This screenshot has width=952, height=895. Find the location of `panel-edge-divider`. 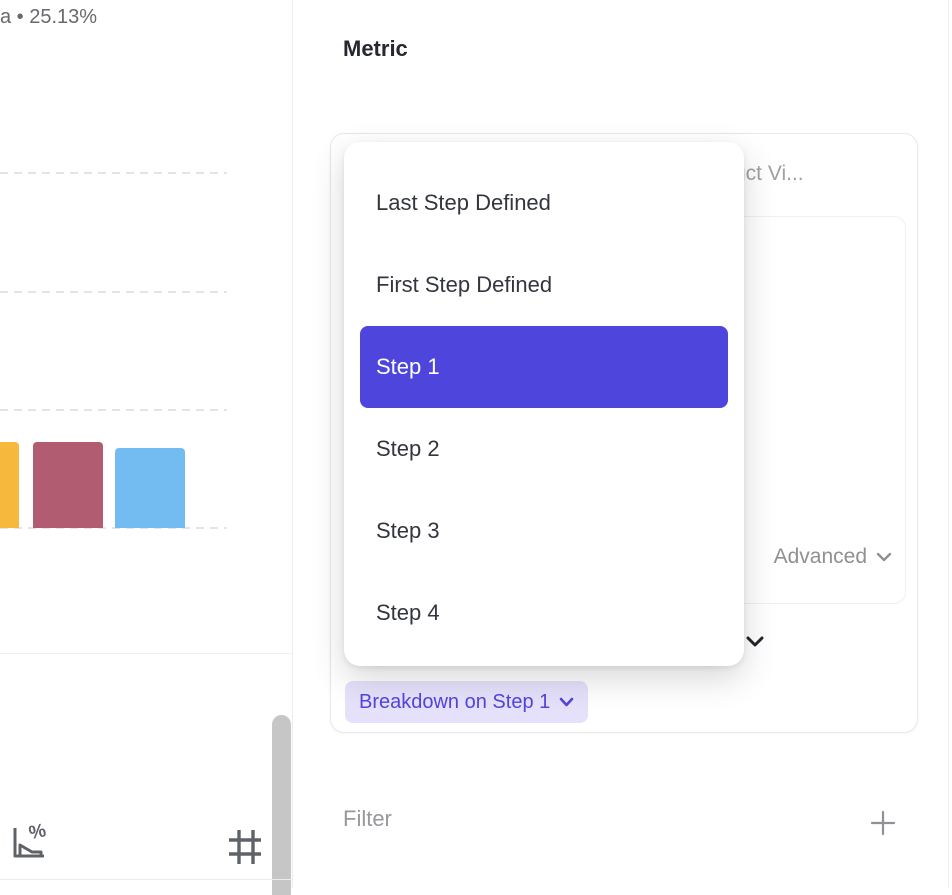

panel-edge-divider is located at coordinates (948, 444).